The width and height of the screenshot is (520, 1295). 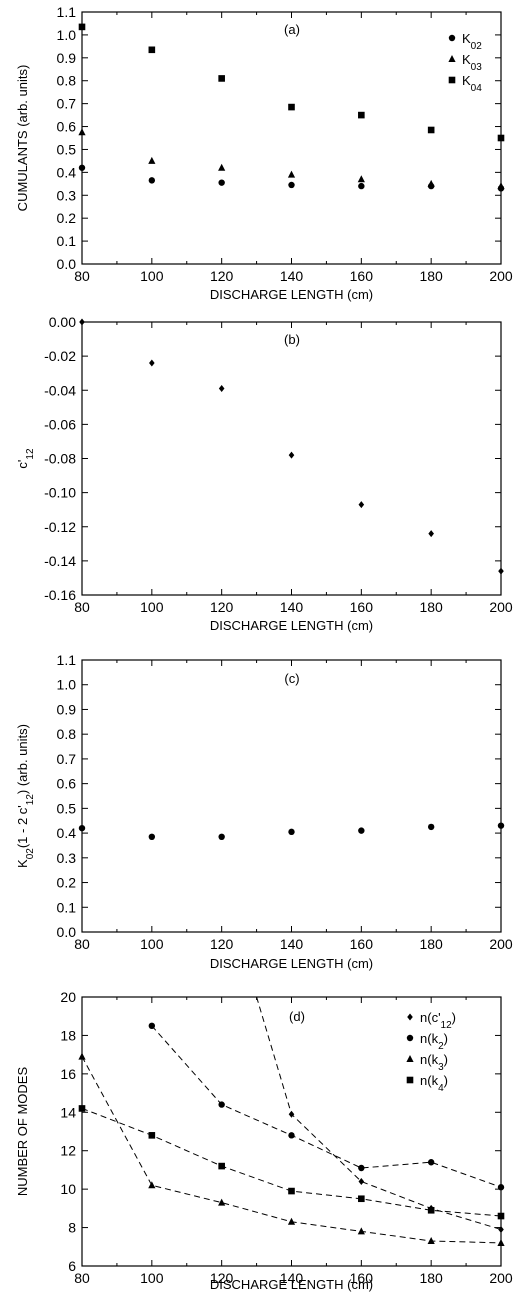 I want to click on legend: n(c'12)n(k2)n(k3)n(k4), so click(x=431, y=1052).